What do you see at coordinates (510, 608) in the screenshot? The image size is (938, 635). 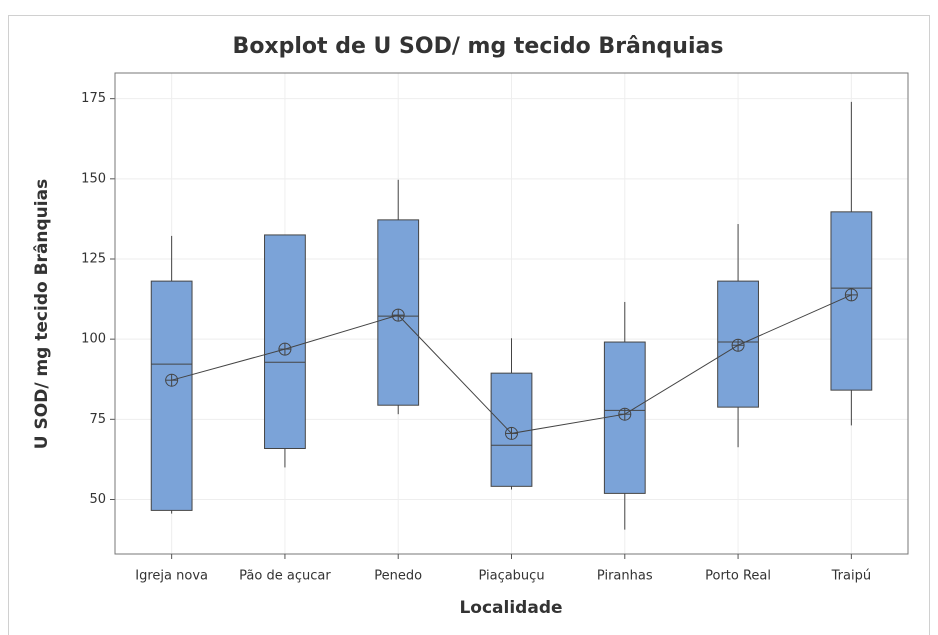 I see `x-axis-label: Localidade` at bounding box center [510, 608].